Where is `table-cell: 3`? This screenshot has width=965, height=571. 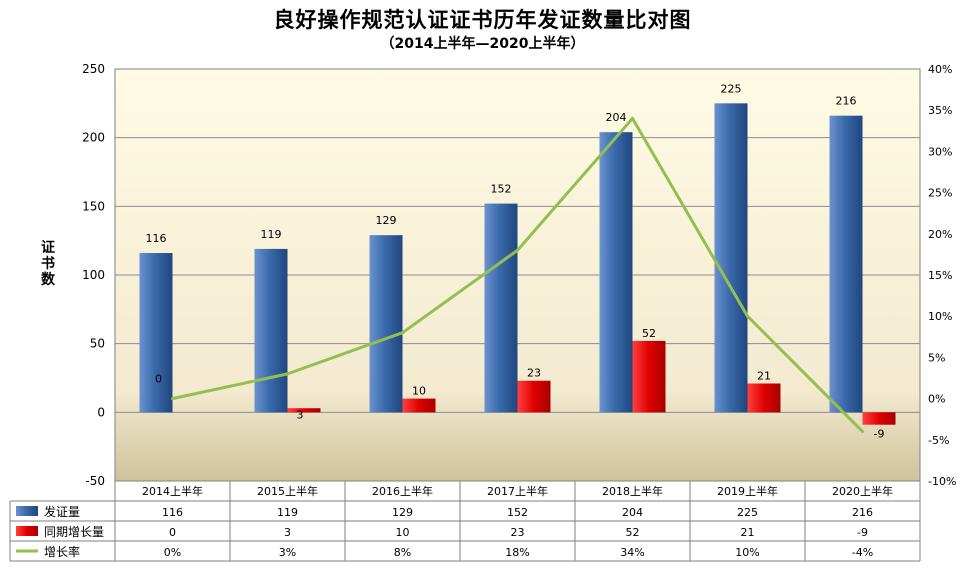
table-cell: 3 is located at coordinates (287, 532).